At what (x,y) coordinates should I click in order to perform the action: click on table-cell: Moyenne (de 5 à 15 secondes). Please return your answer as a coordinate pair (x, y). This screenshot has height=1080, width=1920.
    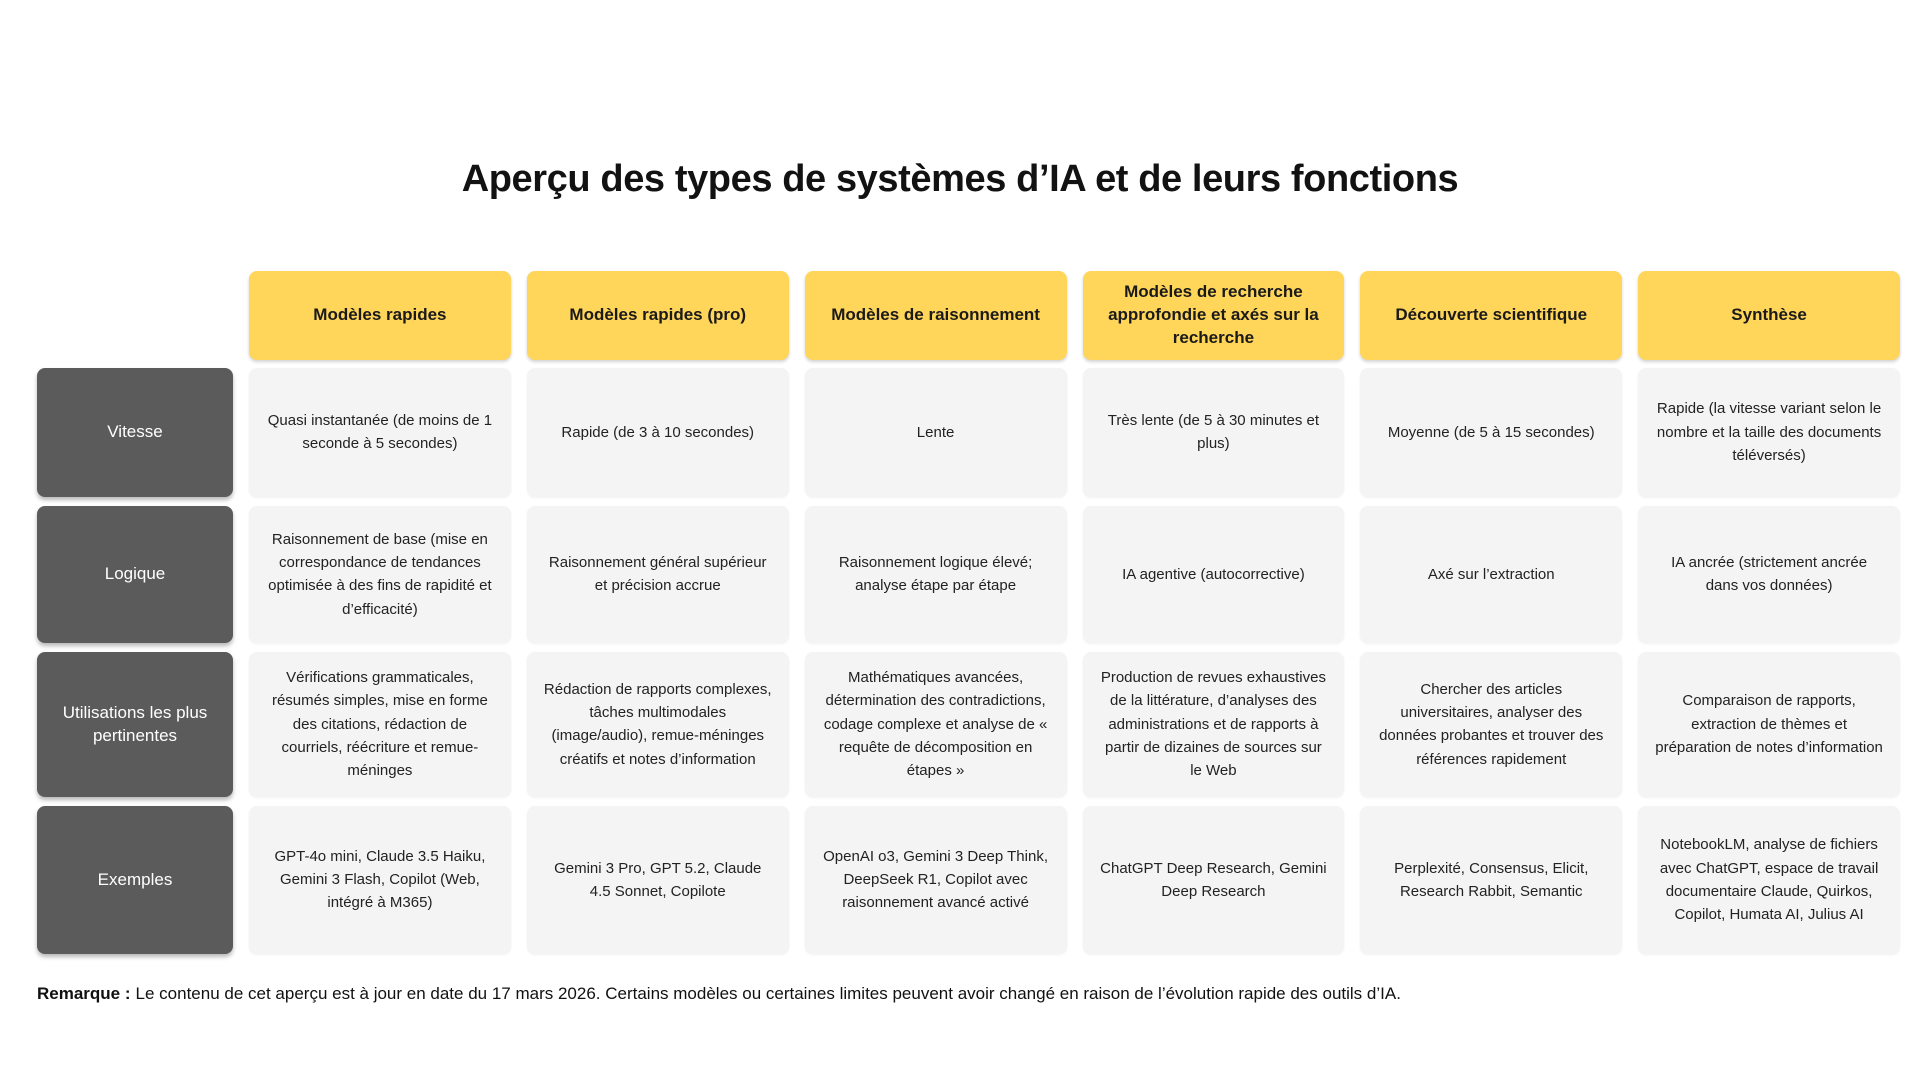
    Looking at the image, I should click on (1491, 432).